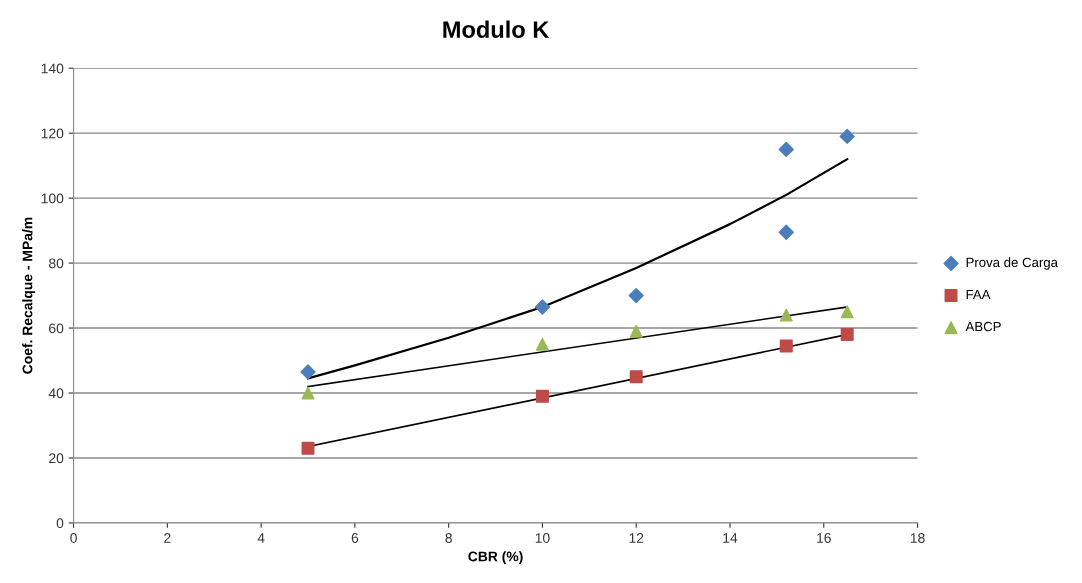 The image size is (1082, 583). Describe the element at coordinates (355, 538) in the screenshot. I see `x-tick-label: 6` at that location.